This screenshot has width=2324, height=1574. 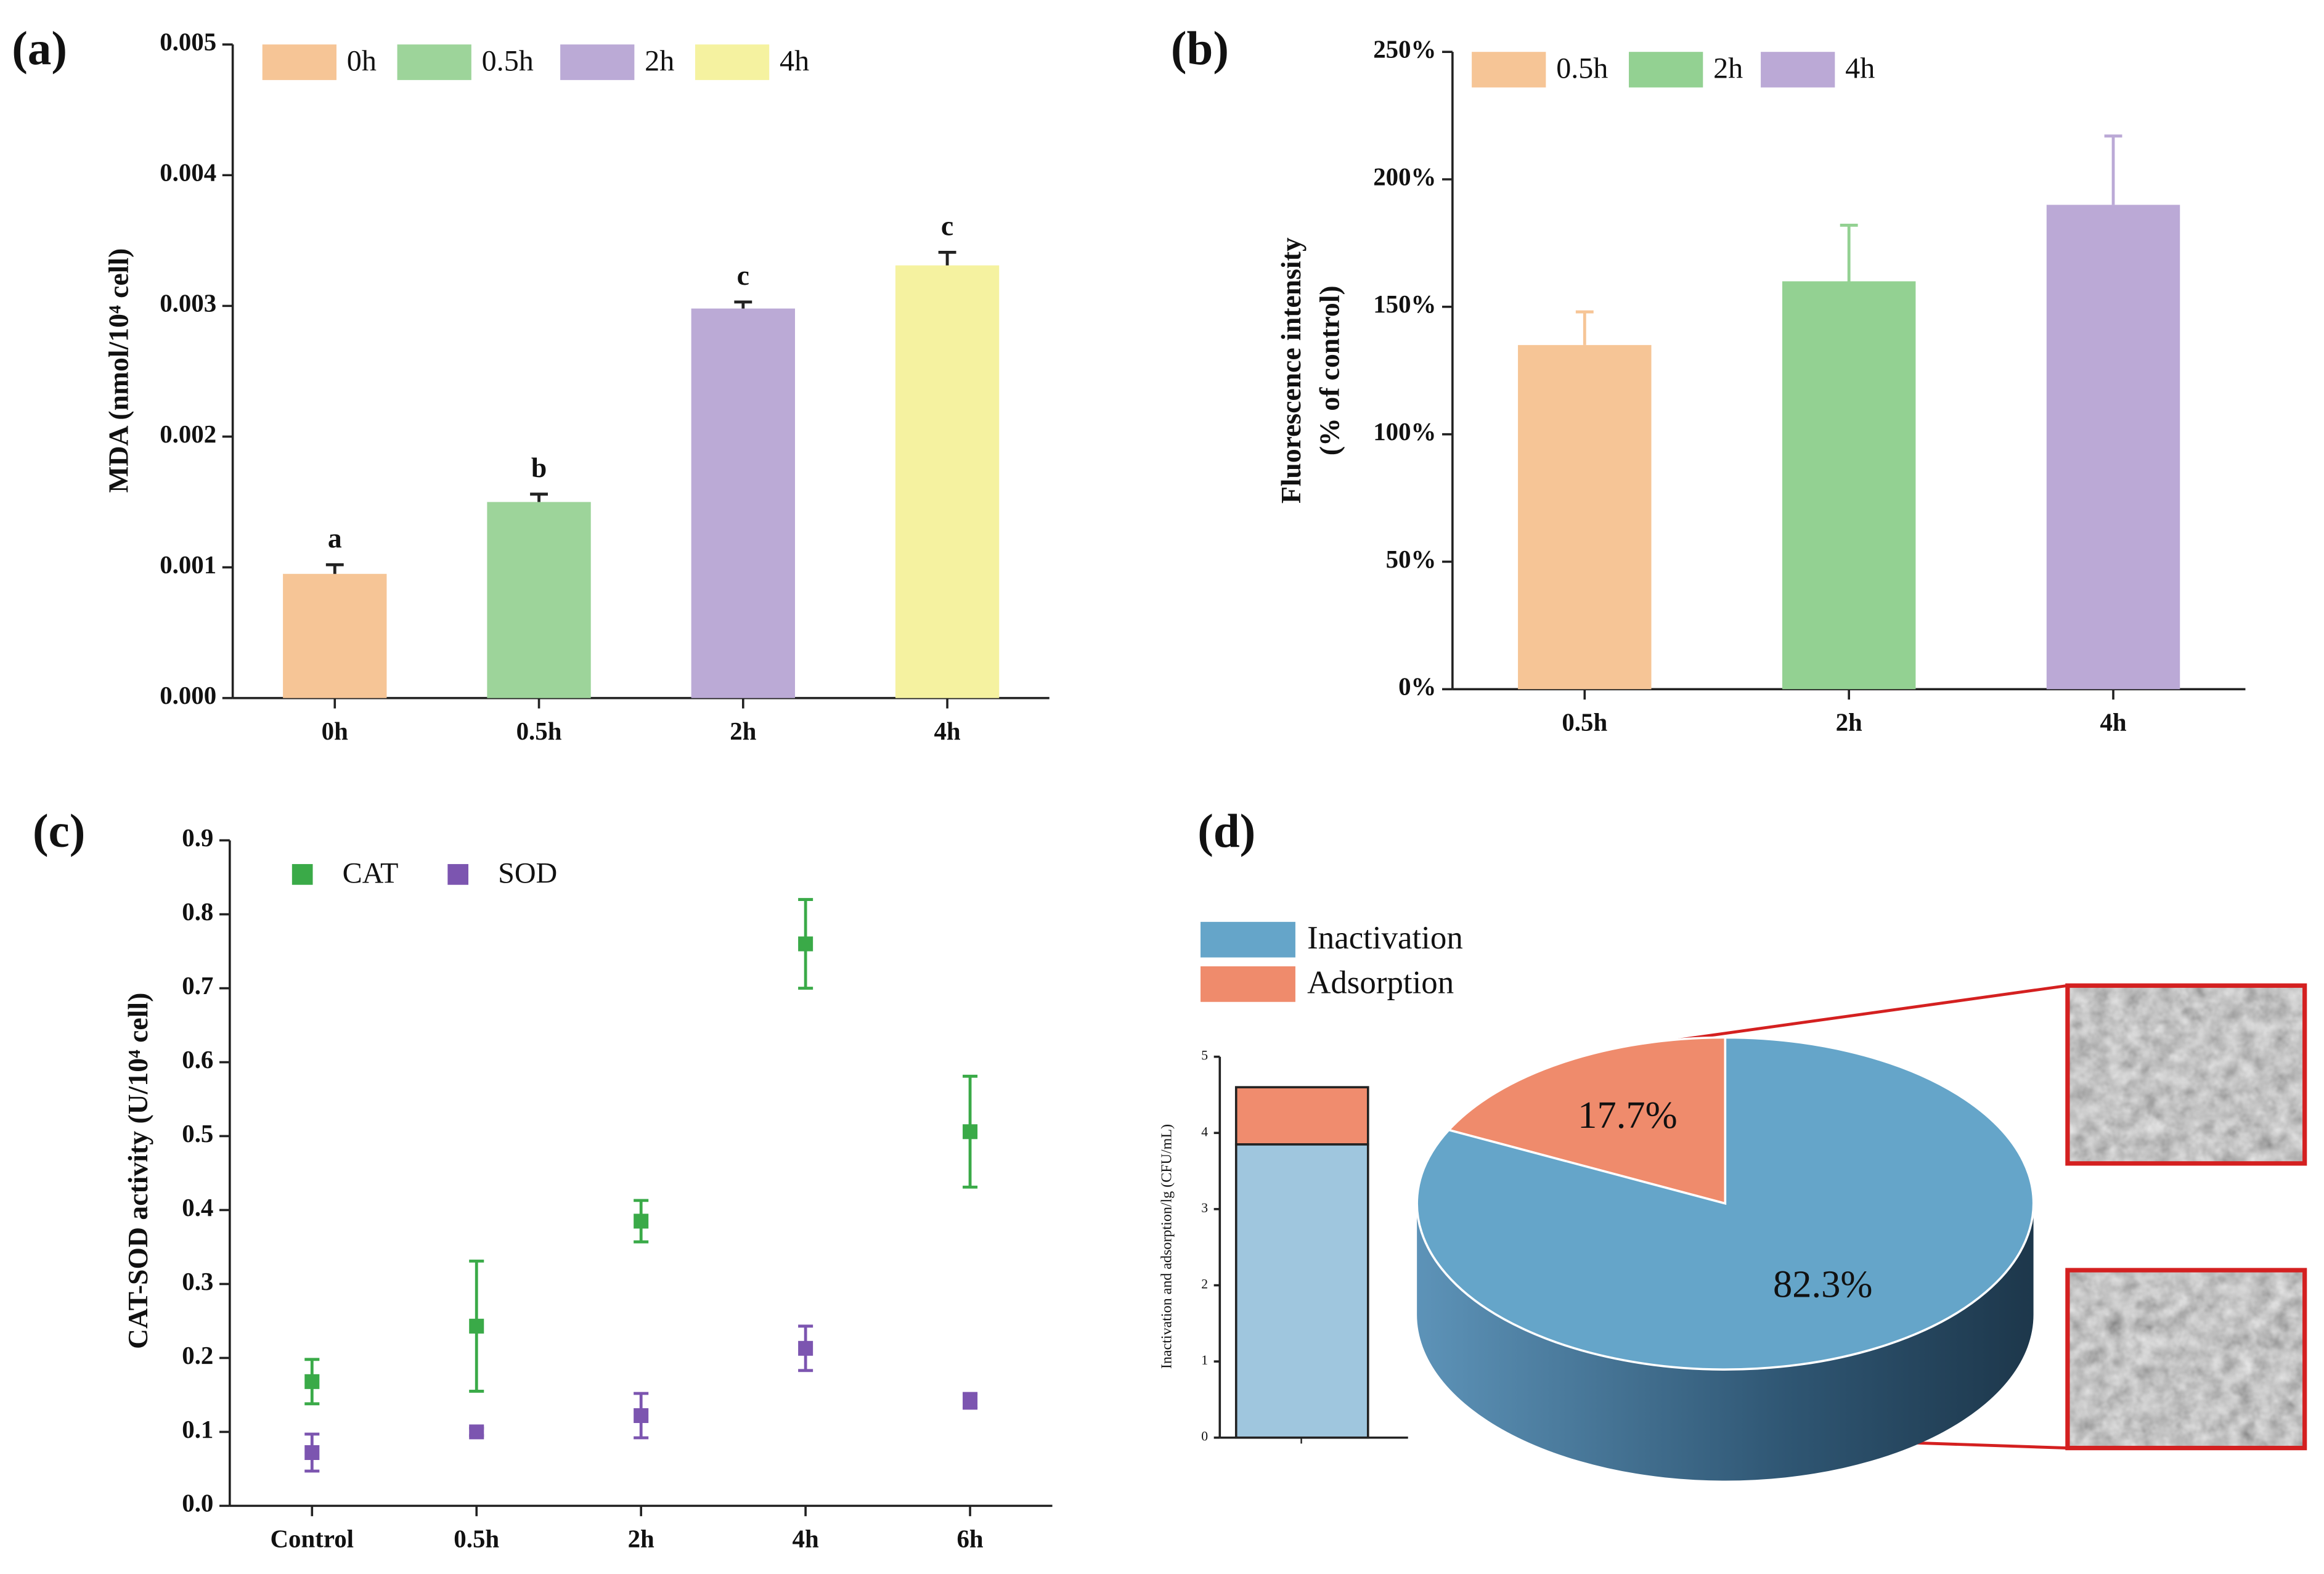 What do you see at coordinates (197, 1503) in the screenshot?
I see `y-tick-label: 0.0` at bounding box center [197, 1503].